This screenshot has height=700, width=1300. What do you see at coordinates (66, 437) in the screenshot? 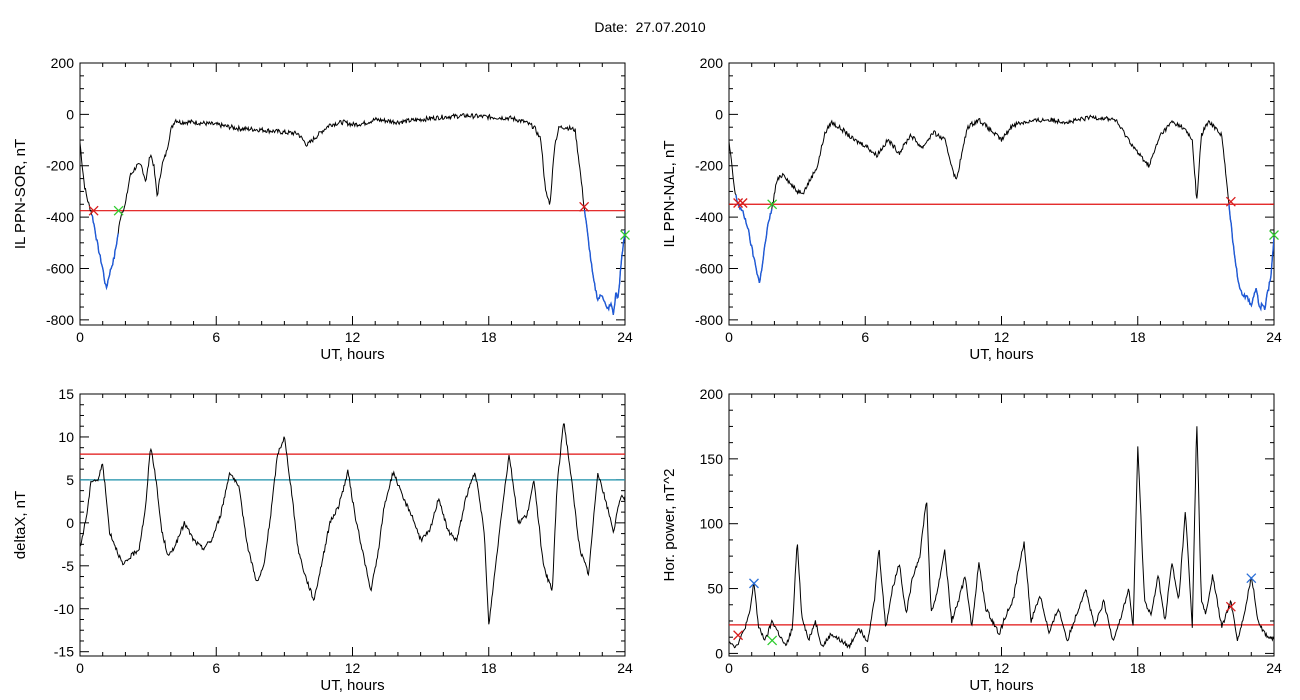
I see `y-tick-label: 10` at bounding box center [66, 437].